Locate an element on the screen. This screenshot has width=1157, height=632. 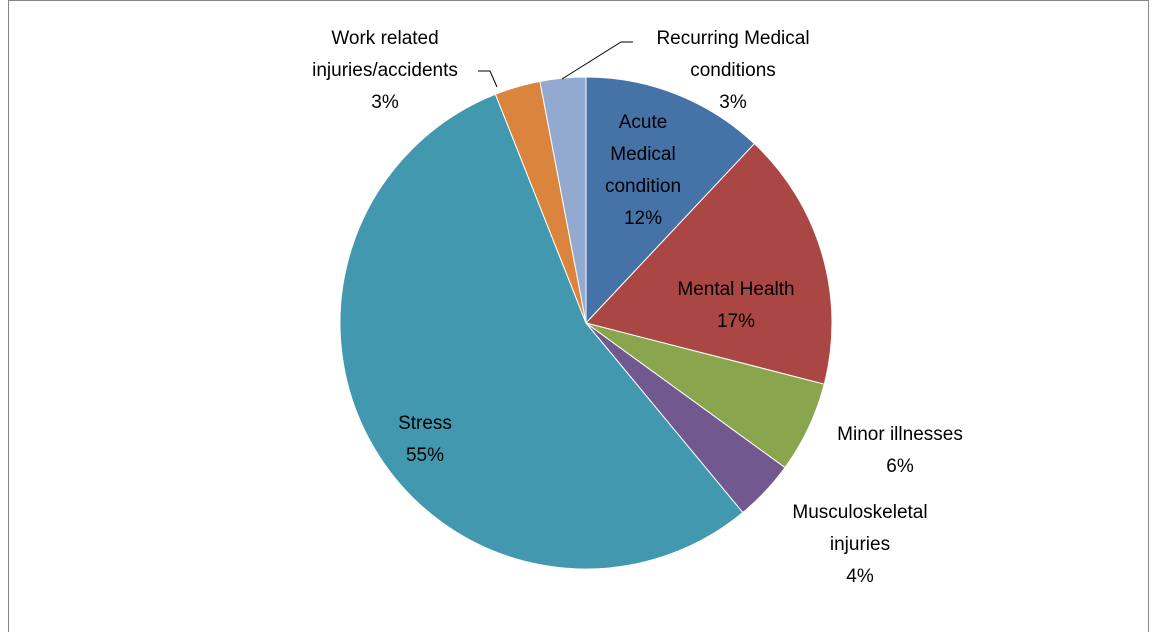
category-label: Acute Medical condition is located at coordinates (643, 154).